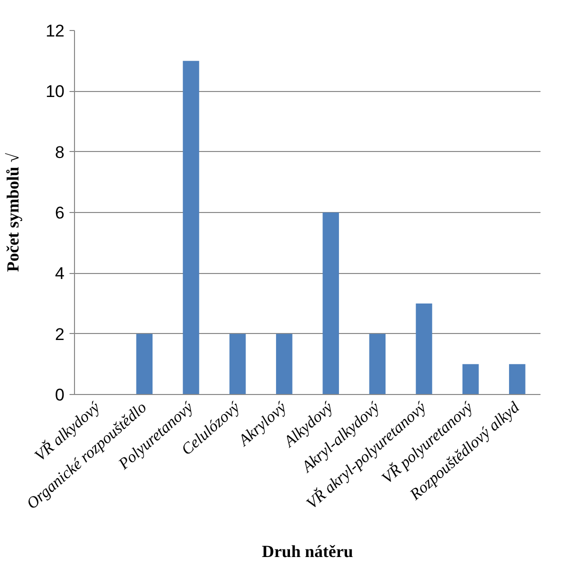 This screenshot has width=570, height=574. What do you see at coordinates (55, 31) in the screenshot?
I see `y-tick-label: 12` at bounding box center [55, 31].